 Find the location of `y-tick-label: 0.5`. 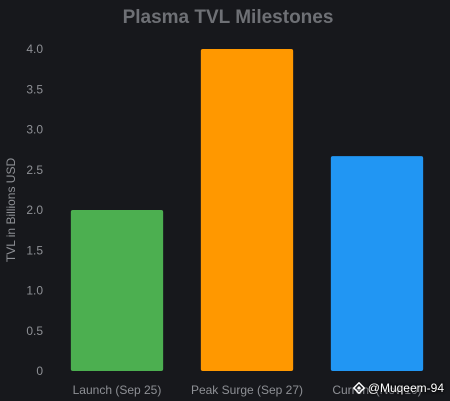

y-tick-label: 0.5 is located at coordinates (34, 331).